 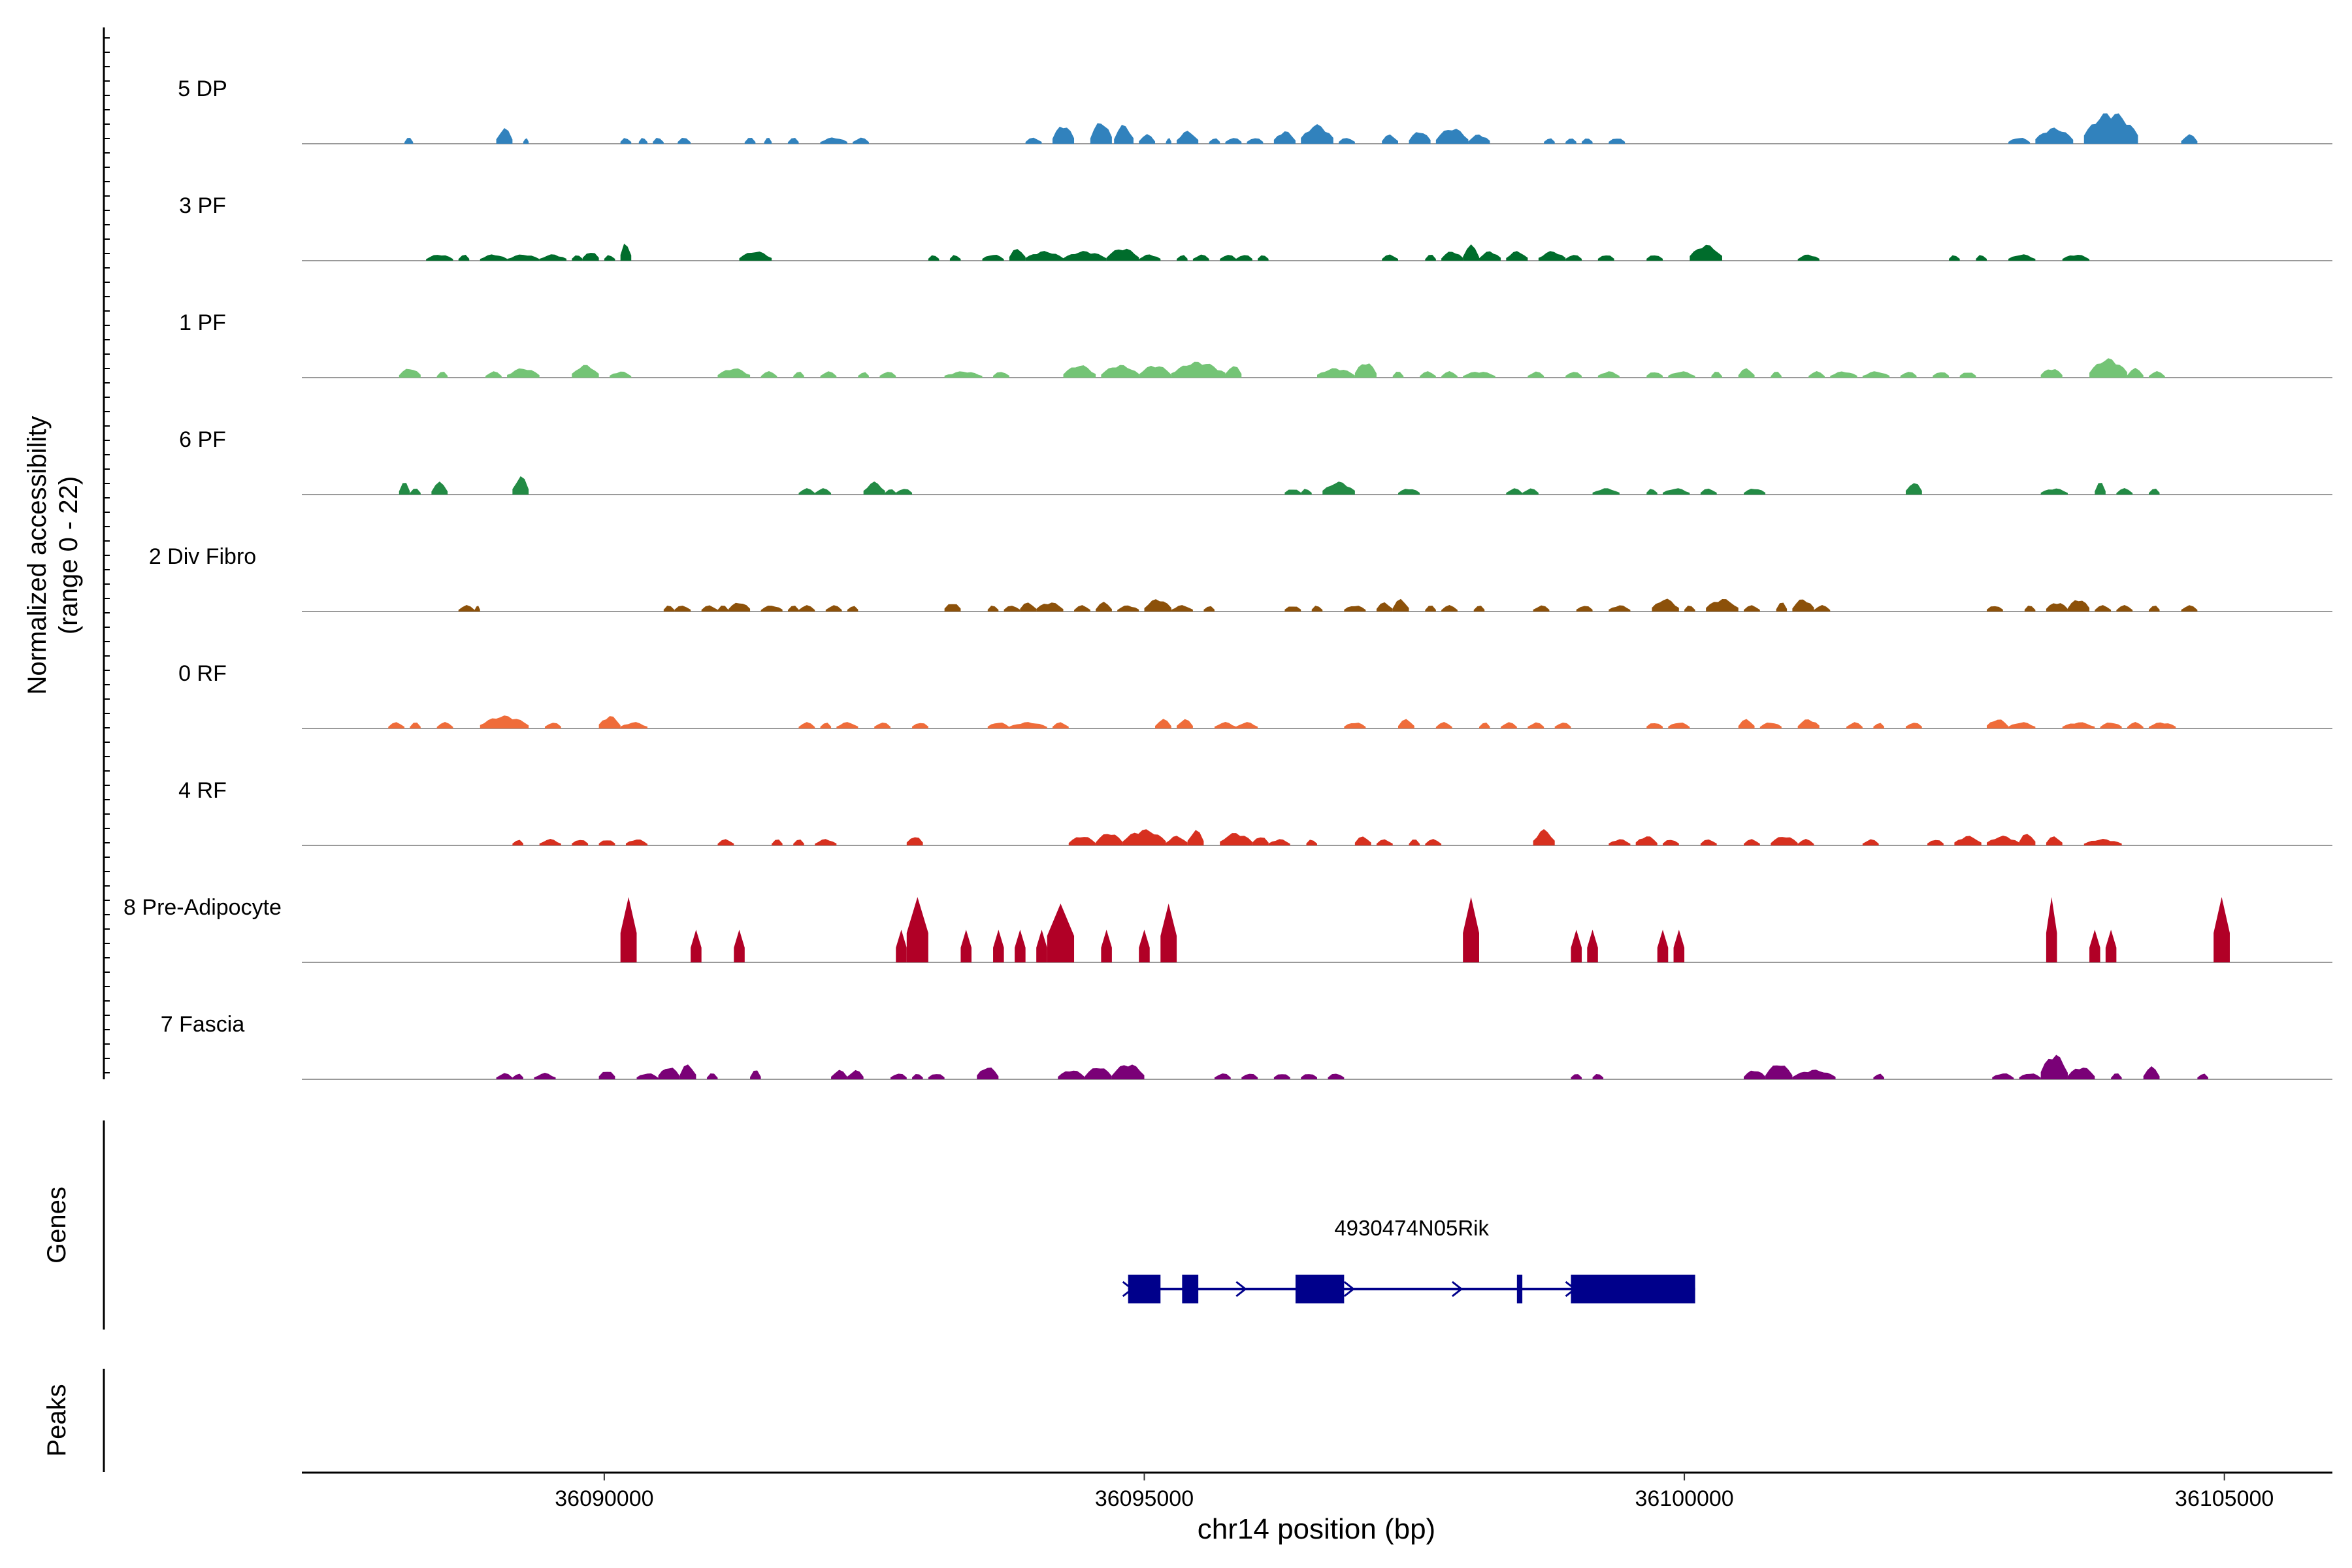 I want to click on track-label: 1 PF, so click(x=202, y=322).